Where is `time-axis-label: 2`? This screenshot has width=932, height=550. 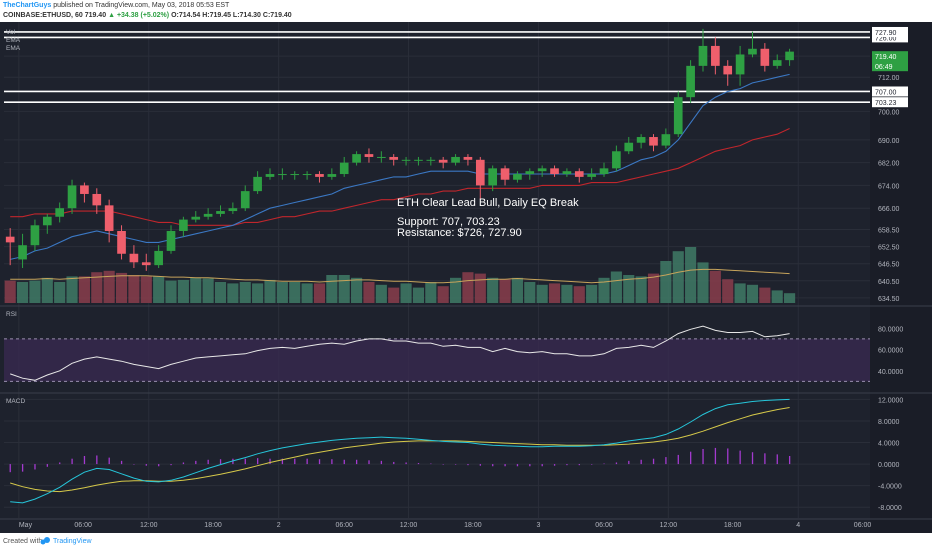 time-axis-label: 2 is located at coordinates (279, 525).